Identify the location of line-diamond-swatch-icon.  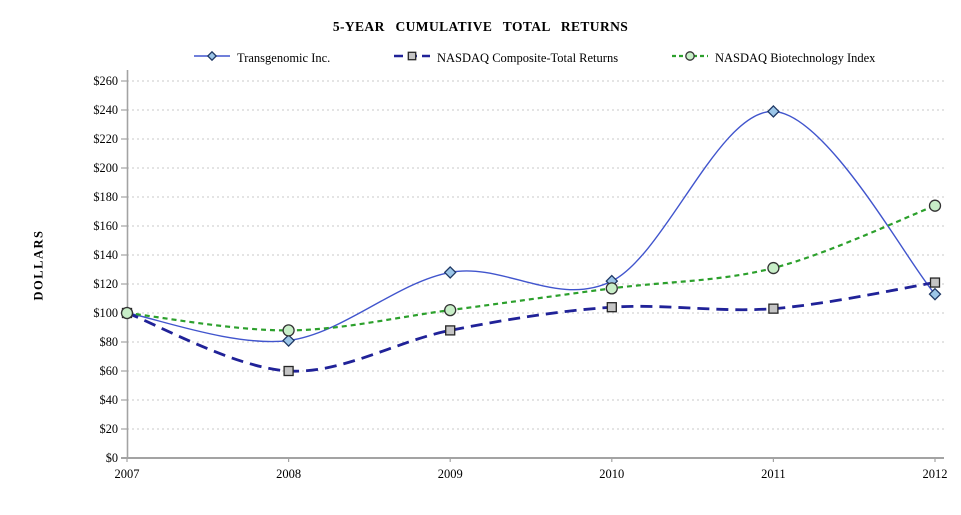
(212, 57).